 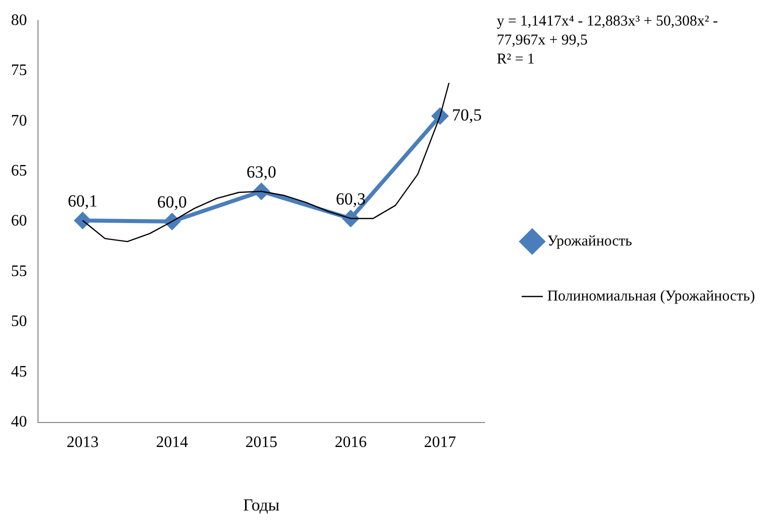 I want to click on x-tick-label: 2013, so click(x=82, y=443).